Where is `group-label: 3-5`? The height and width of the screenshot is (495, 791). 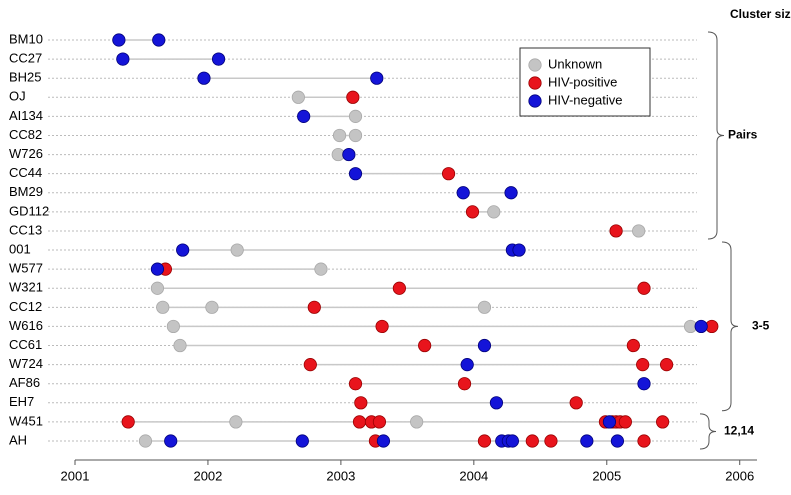 group-label: 3-5 is located at coordinates (761, 326).